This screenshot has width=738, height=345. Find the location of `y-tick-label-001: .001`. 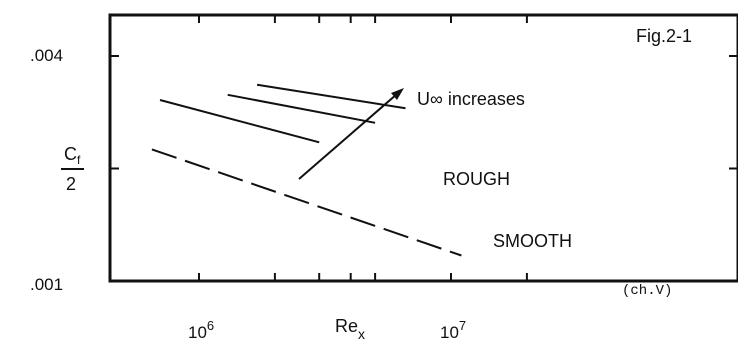

y-tick-label-001: .001 is located at coordinates (46, 284).